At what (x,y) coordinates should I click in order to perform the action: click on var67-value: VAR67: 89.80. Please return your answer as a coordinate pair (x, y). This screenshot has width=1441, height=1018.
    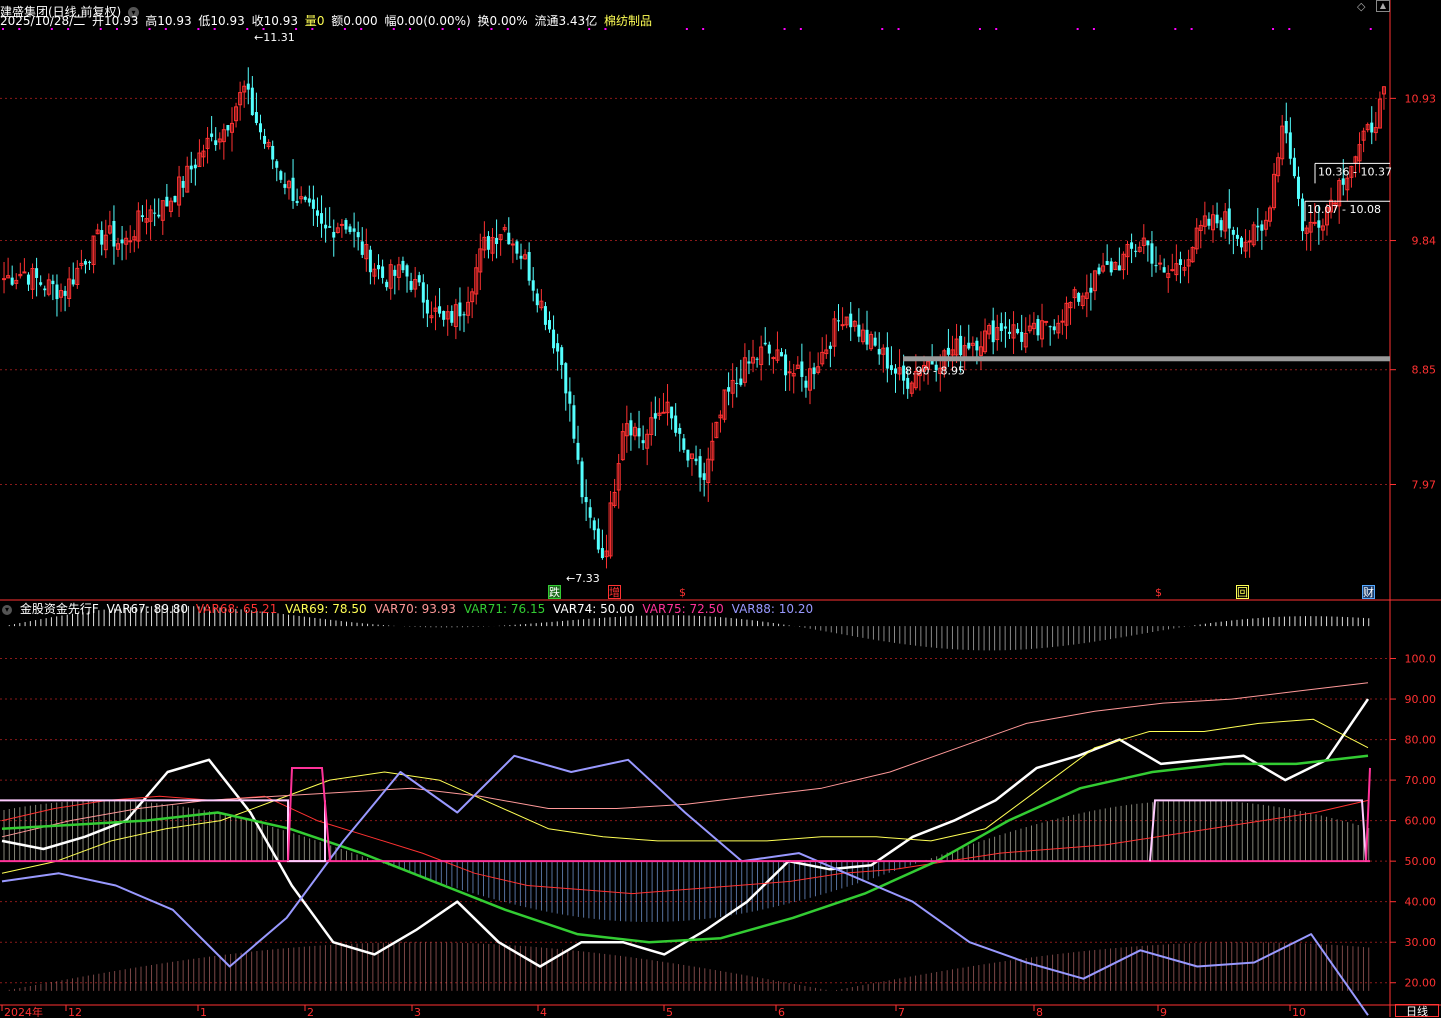
    Looking at the image, I should click on (147, 609).